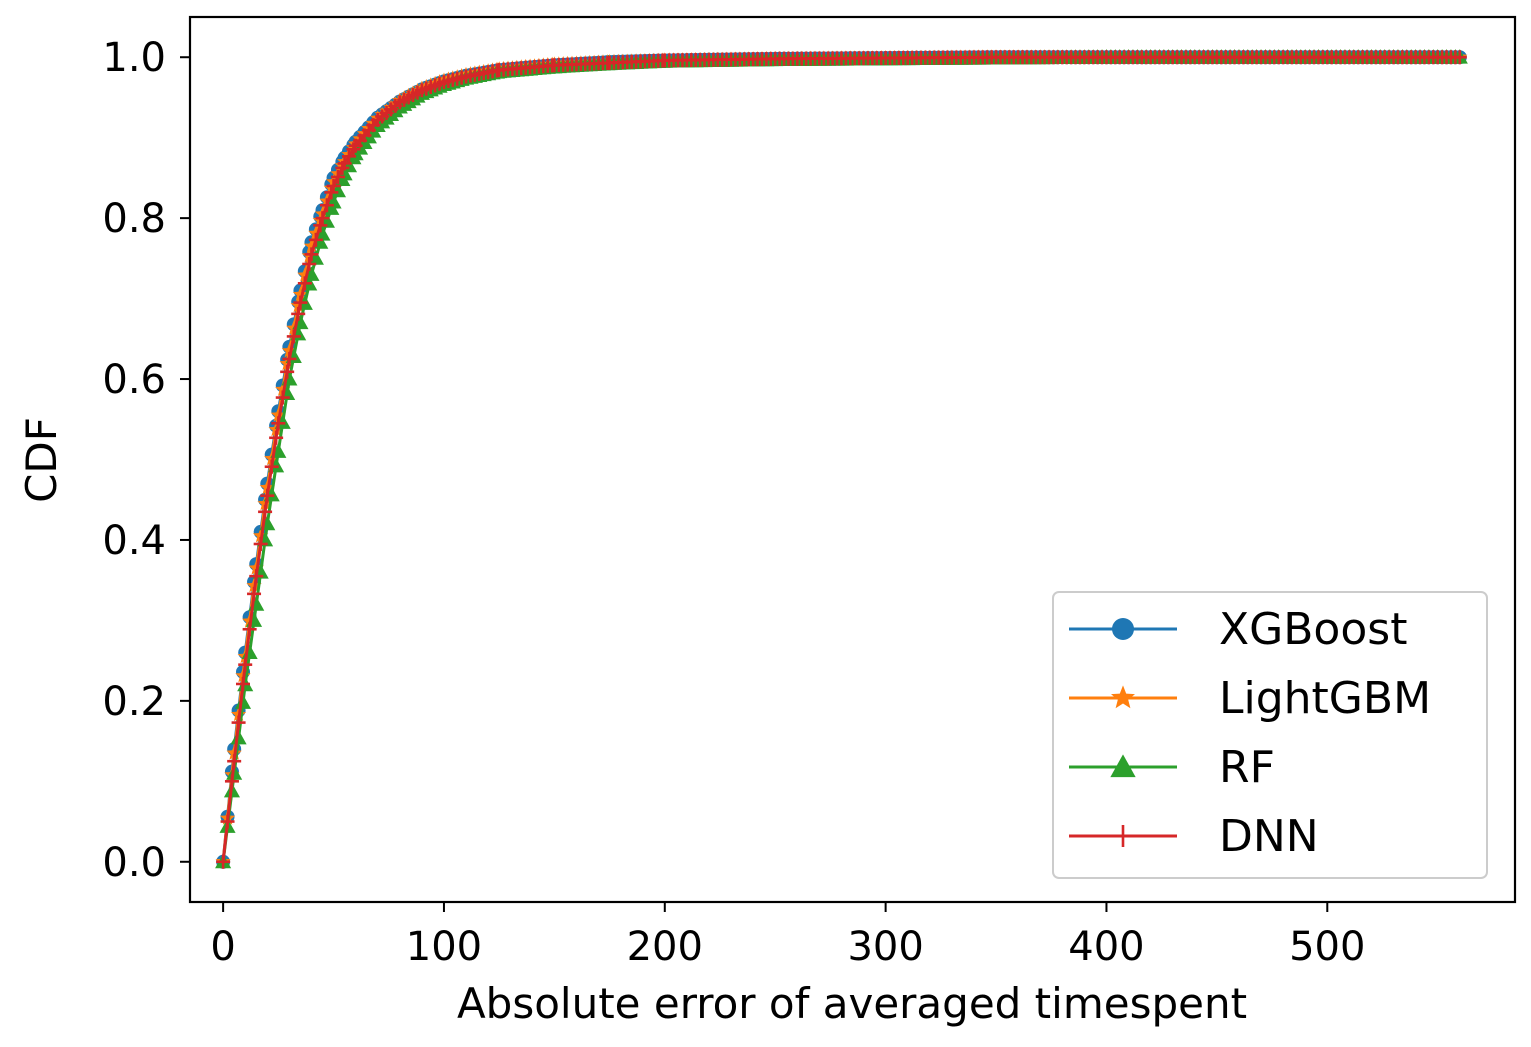 This screenshot has width=1531, height=1047. Describe the element at coordinates (134, 702) in the screenshot. I see `y-tick-label: 0.2` at that location.